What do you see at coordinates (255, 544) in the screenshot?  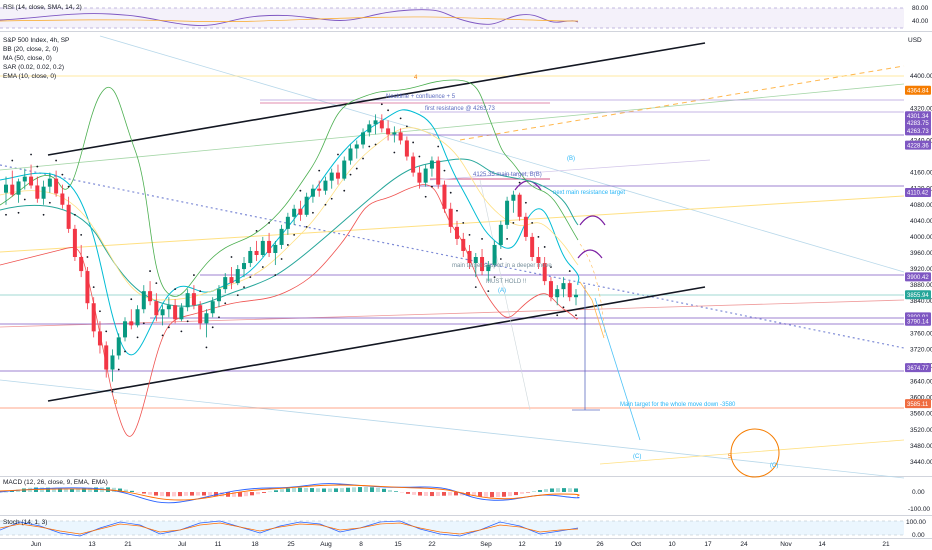 I see `time-tick-5: 18` at bounding box center [255, 544].